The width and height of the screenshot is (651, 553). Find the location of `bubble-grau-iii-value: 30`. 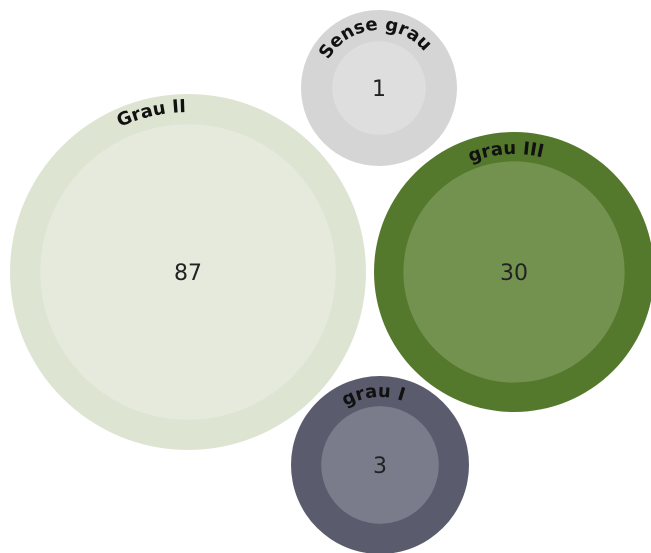

bubble-grau-iii-value: 30 is located at coordinates (514, 273).